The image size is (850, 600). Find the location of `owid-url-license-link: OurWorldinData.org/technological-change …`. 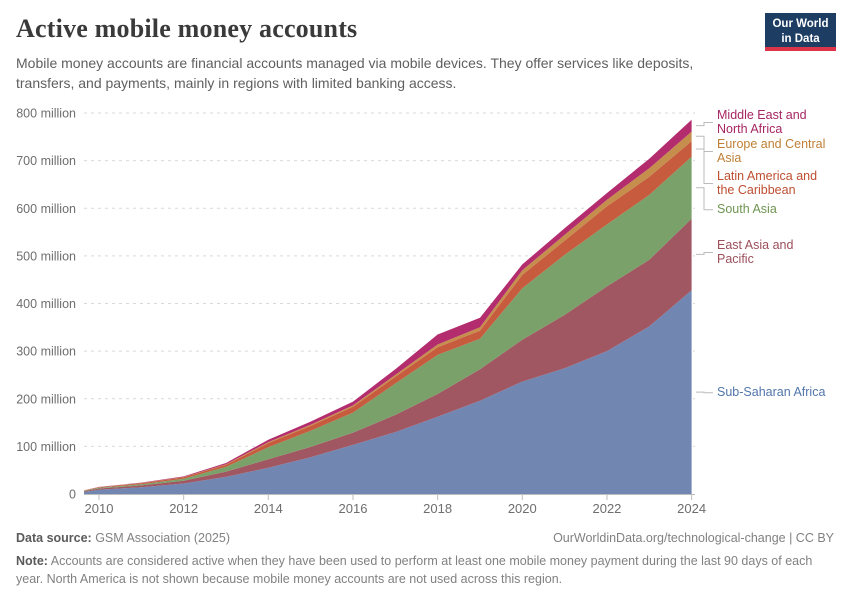

owid-url-license-link: OurWorldinData.org/technological-change … is located at coordinates (693, 538).